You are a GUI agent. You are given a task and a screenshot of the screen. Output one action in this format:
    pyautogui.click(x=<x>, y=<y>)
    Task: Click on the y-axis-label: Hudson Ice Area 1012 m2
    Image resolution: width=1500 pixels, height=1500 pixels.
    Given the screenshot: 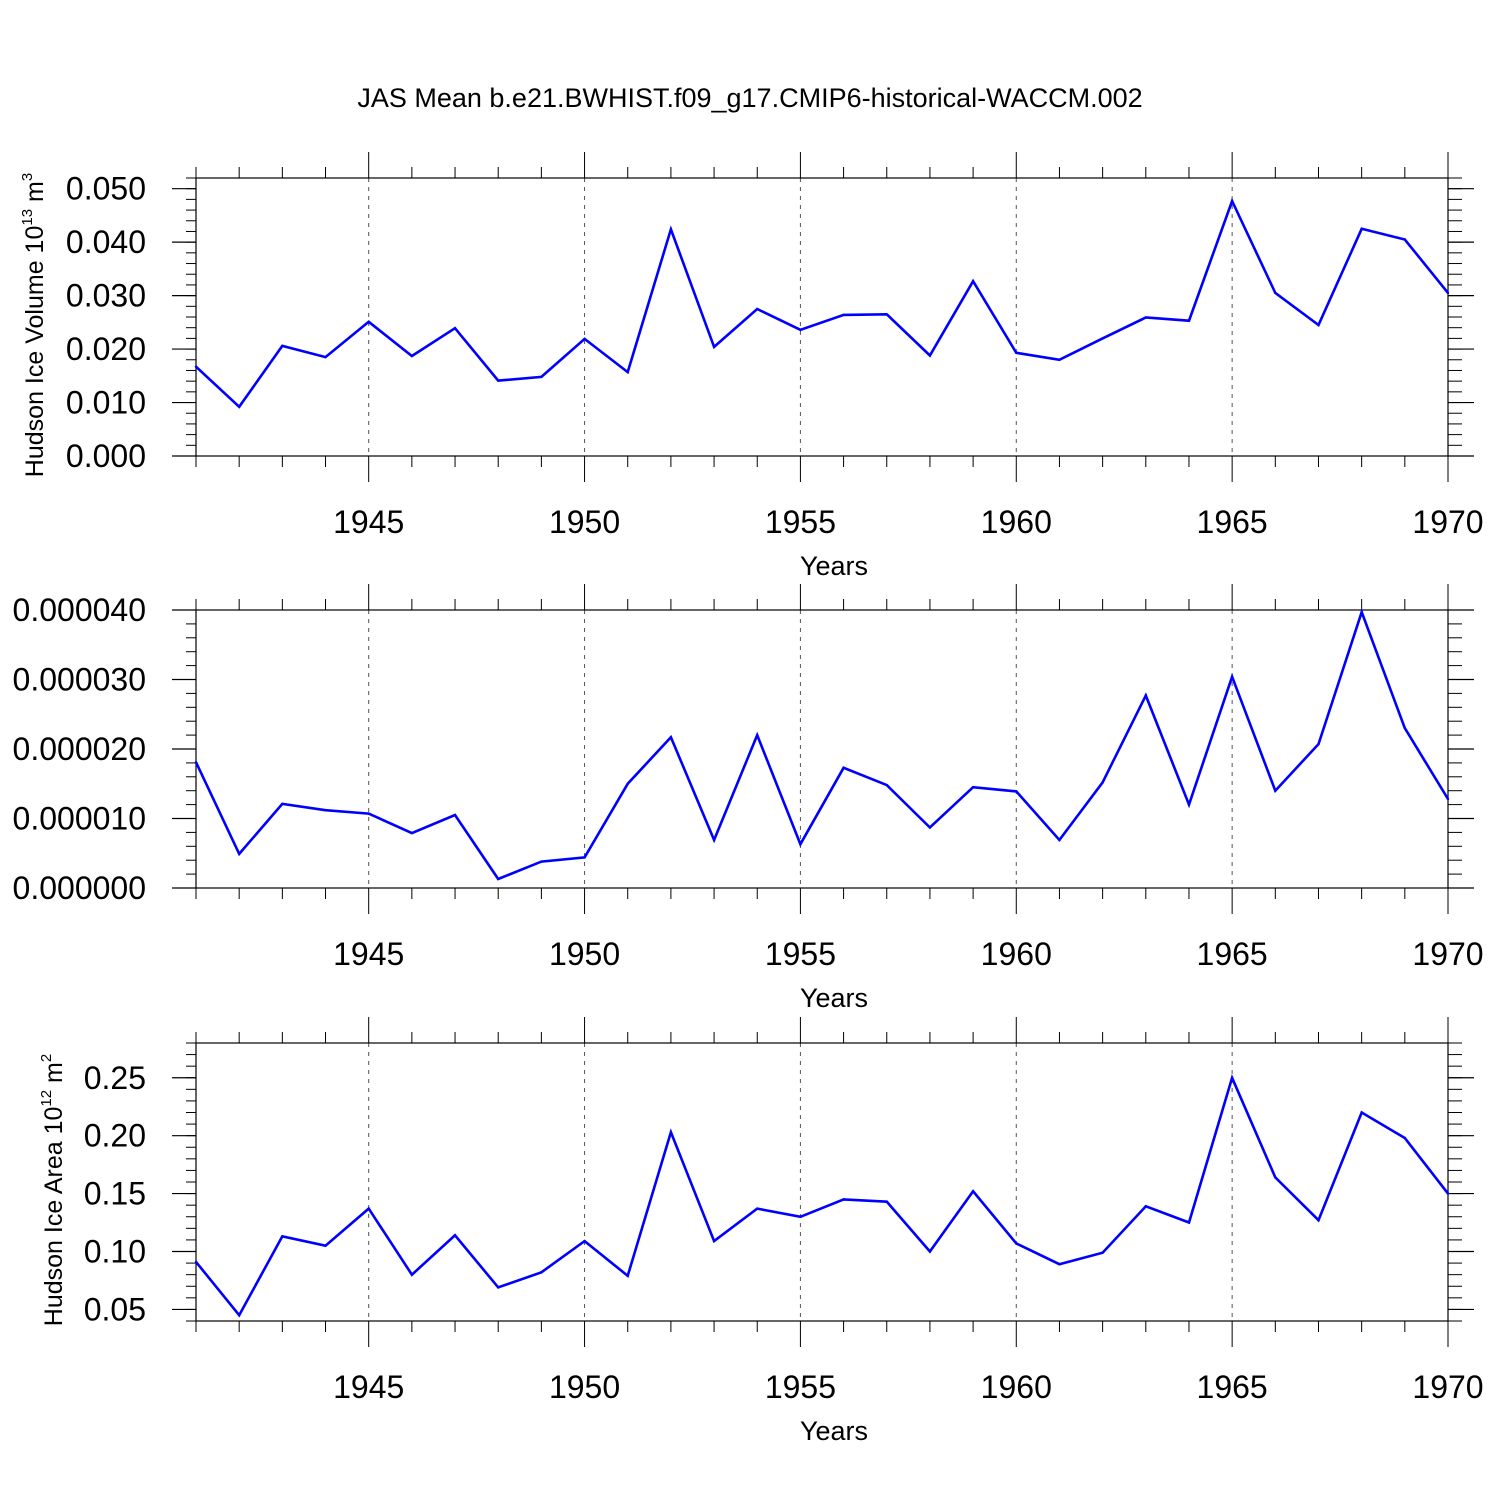 What is the action you would take?
    pyautogui.click(x=53, y=1190)
    